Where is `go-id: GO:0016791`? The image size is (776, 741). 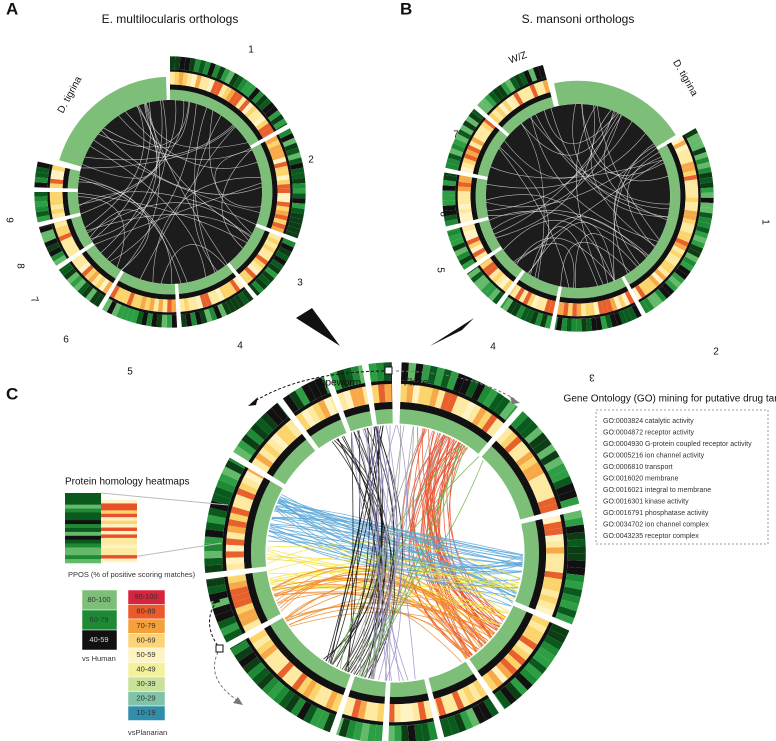
go-id: GO:0016791 is located at coordinates (623, 513).